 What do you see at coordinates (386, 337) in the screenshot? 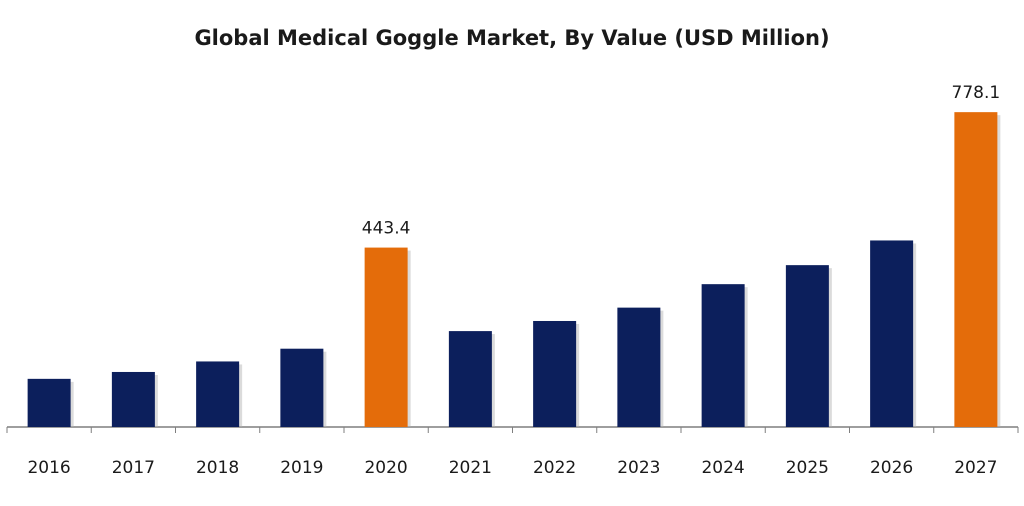
I see `bar-2020` at bounding box center [386, 337].